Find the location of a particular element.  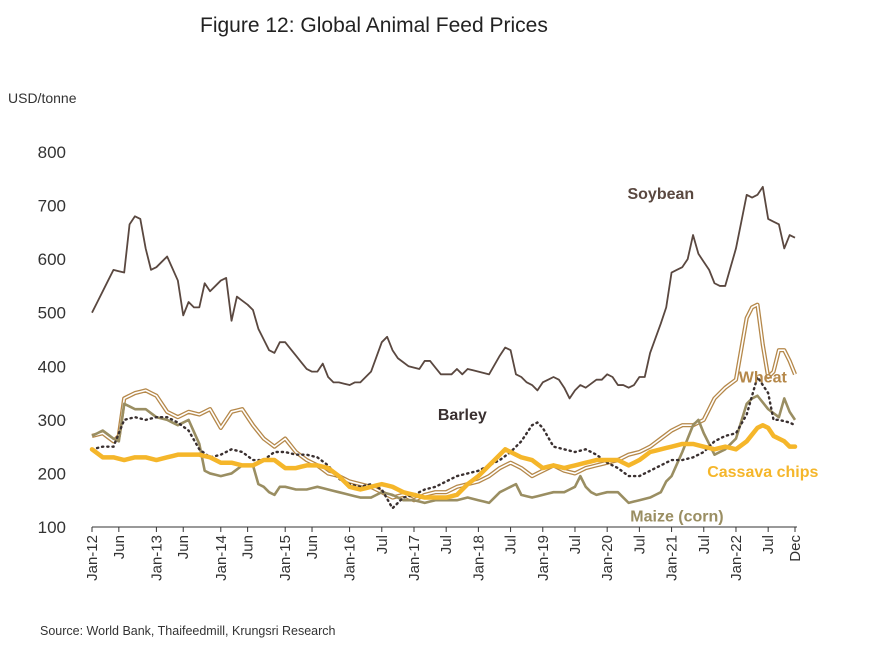

x-tick-label: Jan-12 is located at coordinates (92, 558).